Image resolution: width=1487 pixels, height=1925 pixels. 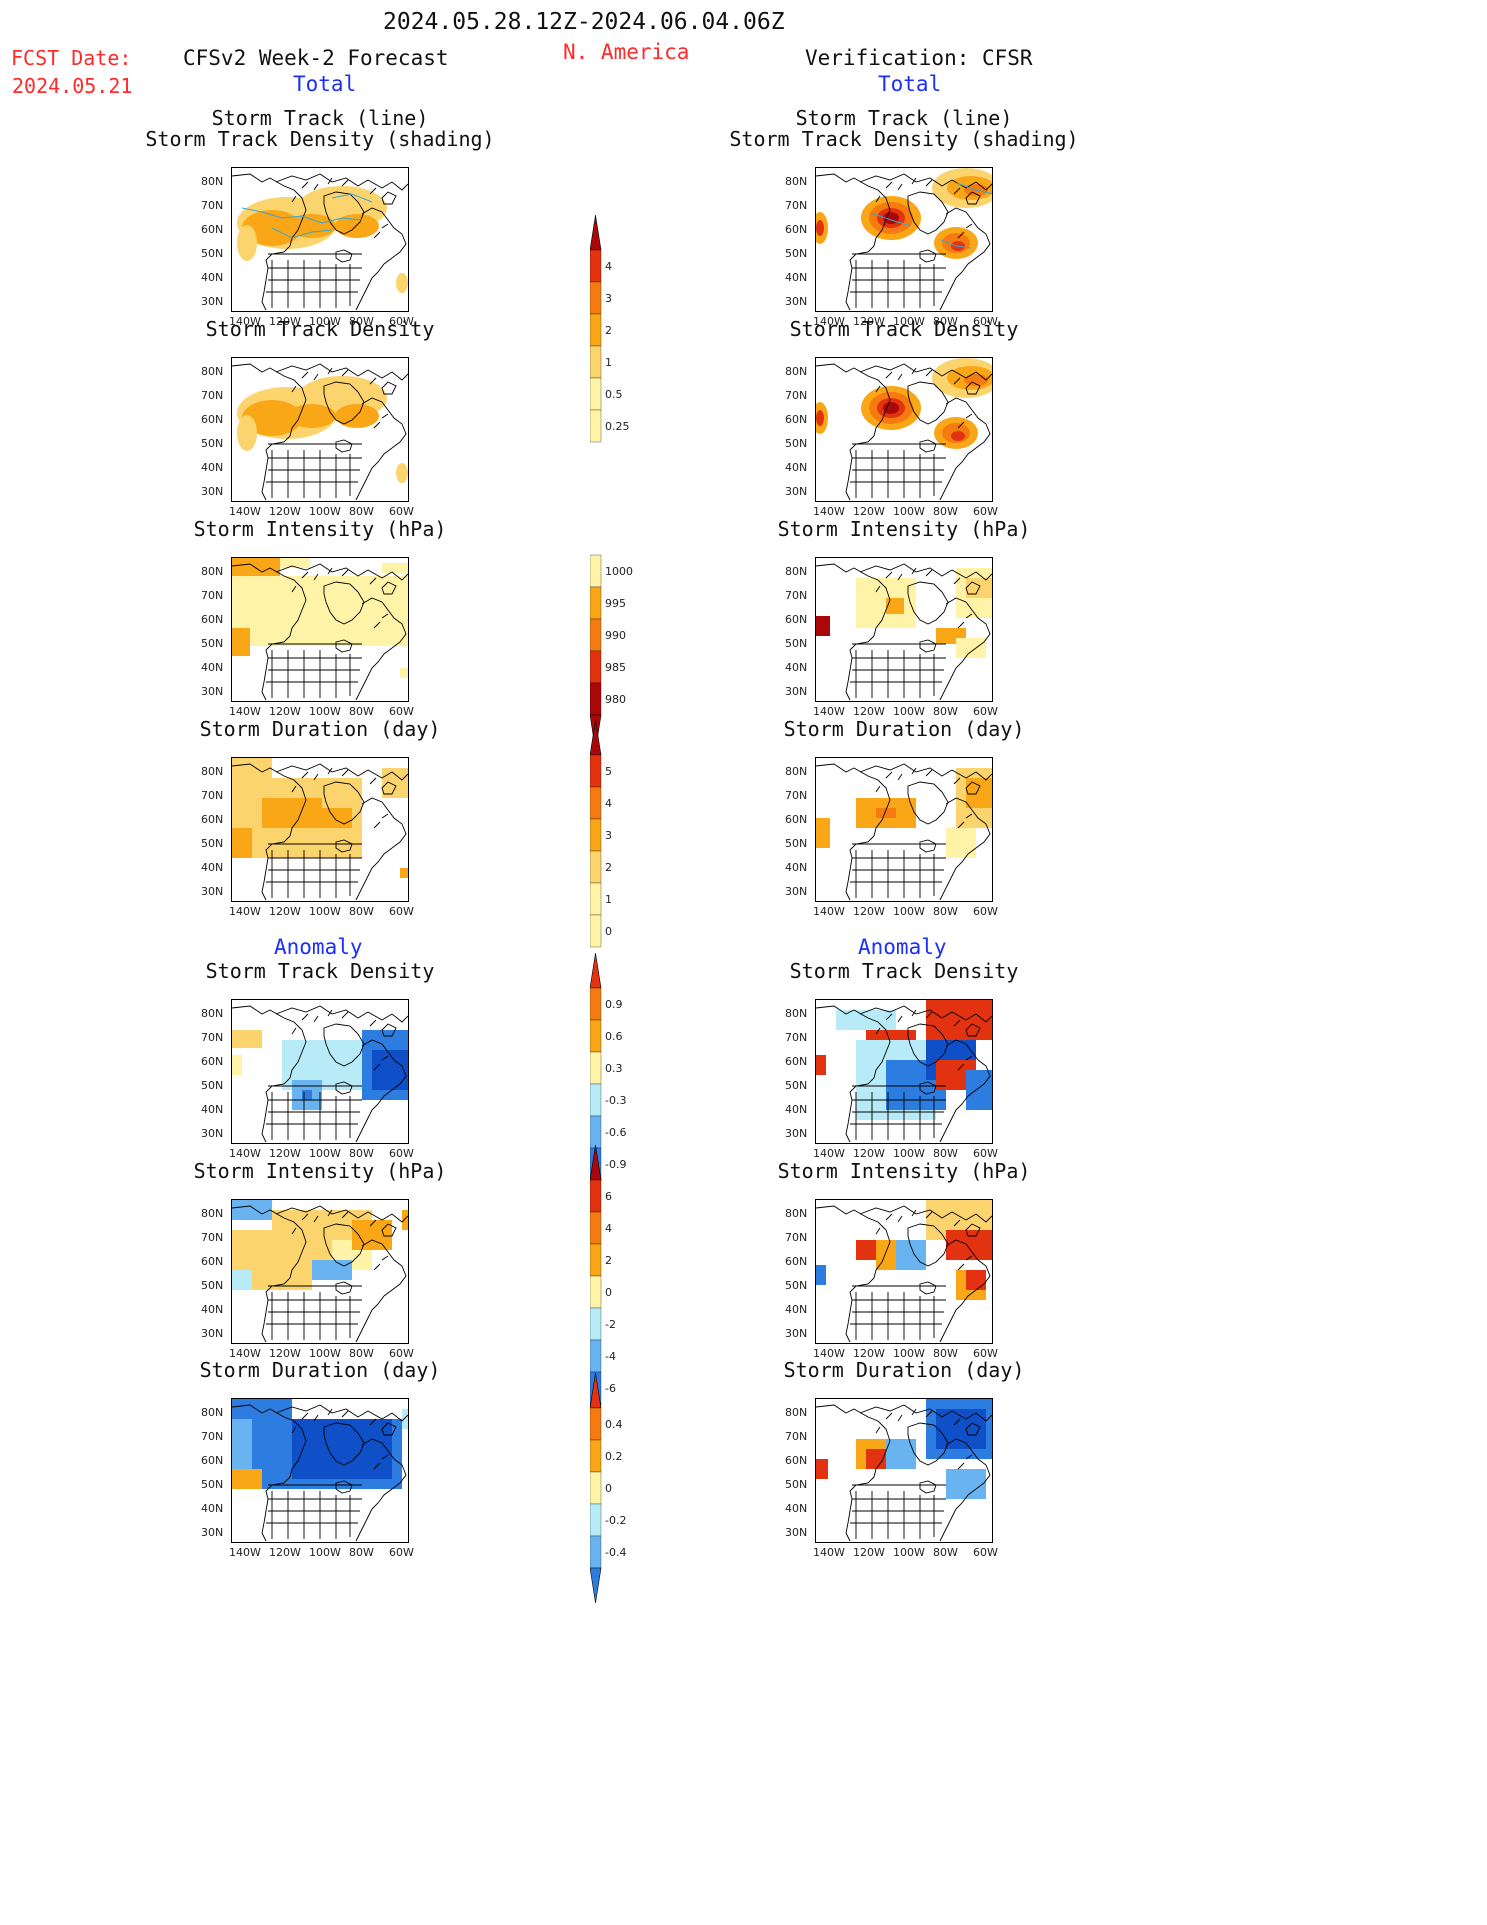 What do you see at coordinates (904, 329) in the screenshot?
I see `panel-title: Storm Track Density` at bounding box center [904, 329].